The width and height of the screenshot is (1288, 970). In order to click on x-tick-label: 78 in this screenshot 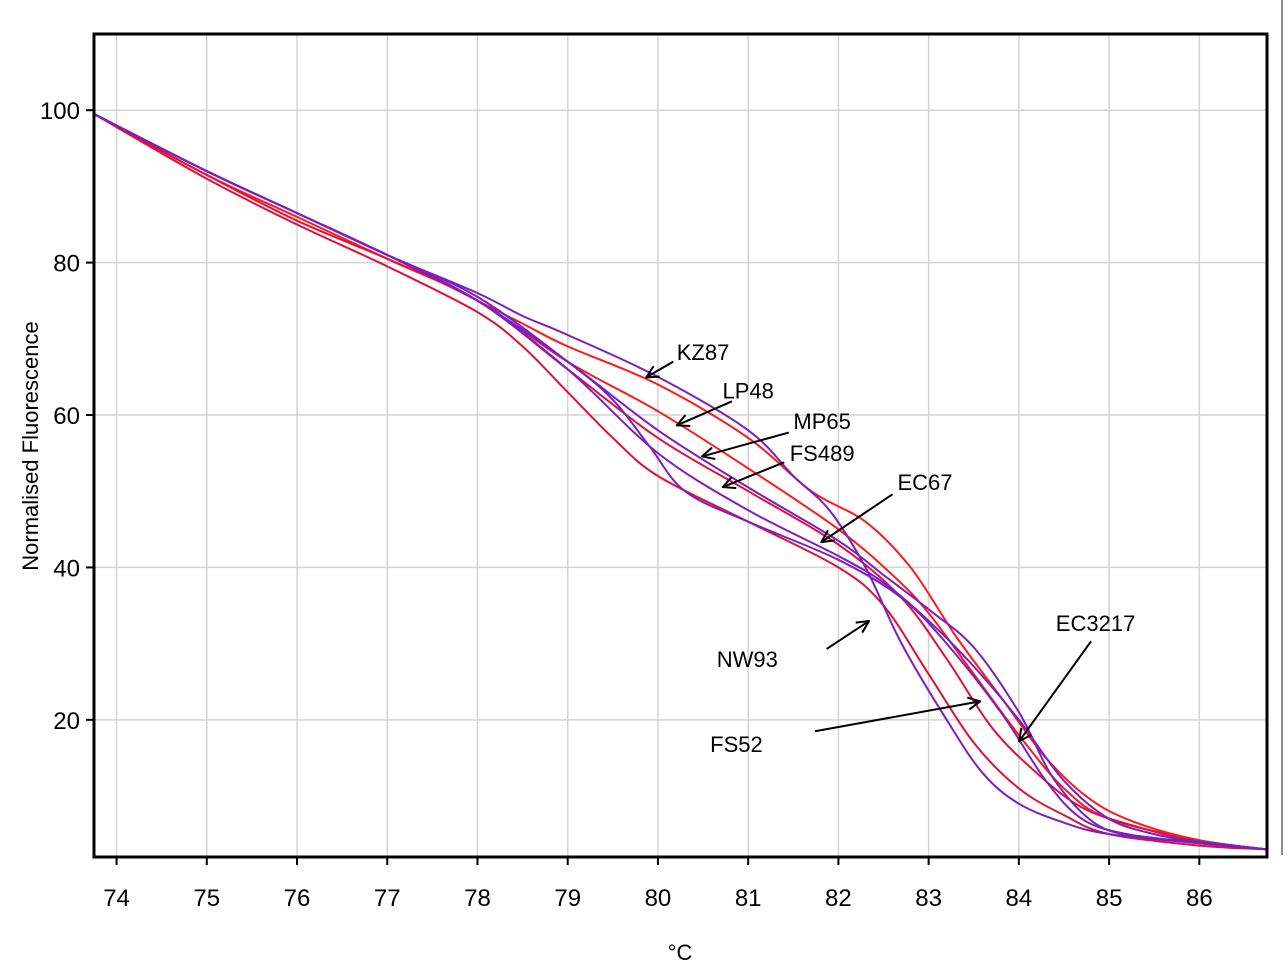, I will do `click(477, 898)`.